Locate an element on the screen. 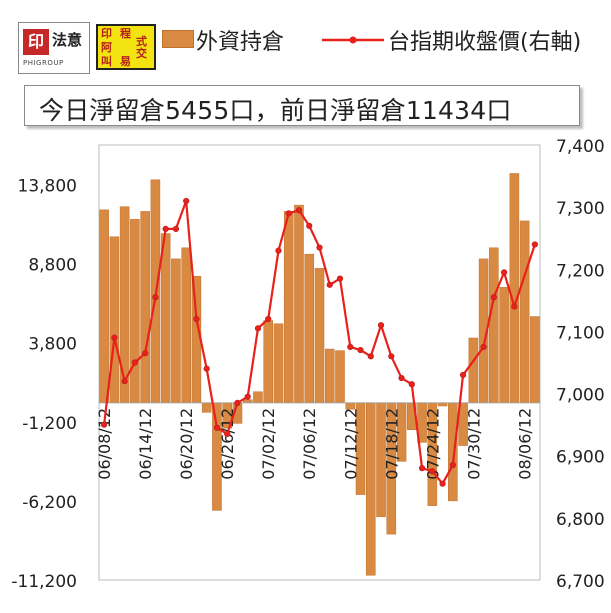 This screenshot has width=611, height=613. left-axis-tick-label: 8,800 is located at coordinates (52, 266).